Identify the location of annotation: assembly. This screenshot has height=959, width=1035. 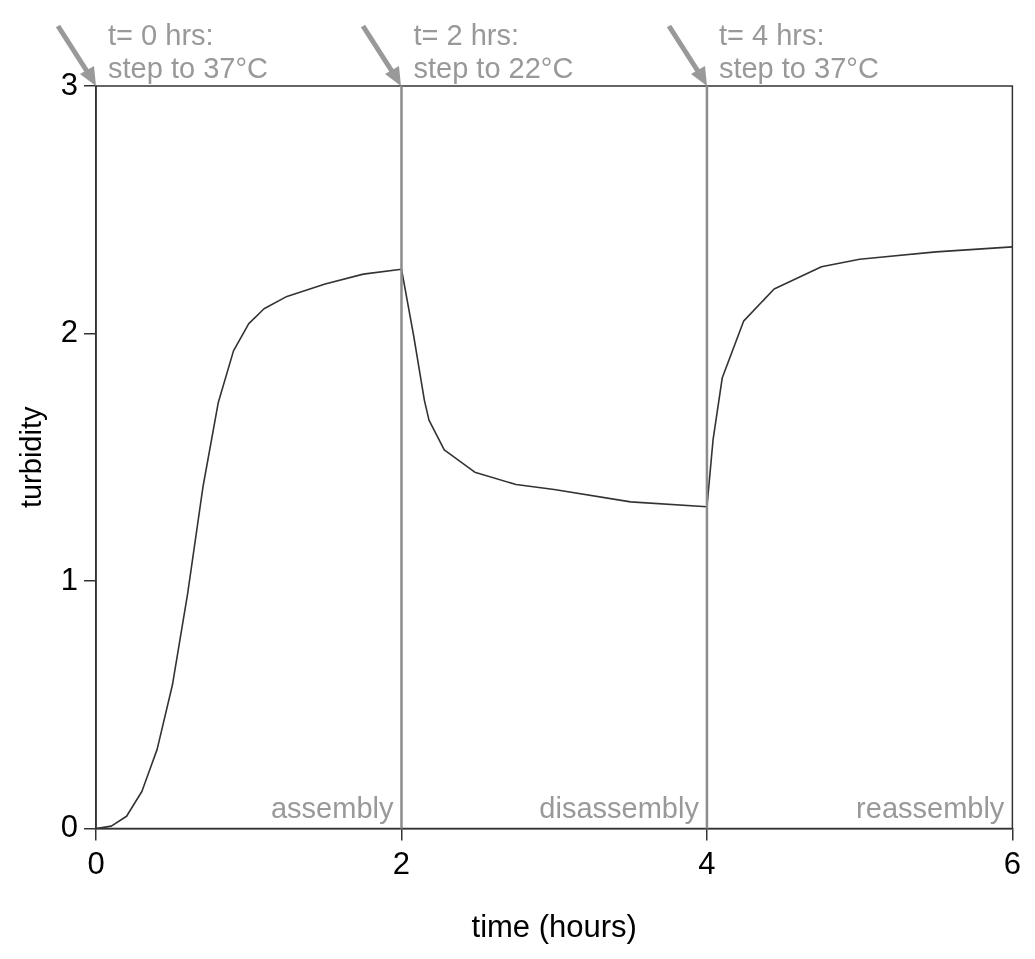
(332, 808).